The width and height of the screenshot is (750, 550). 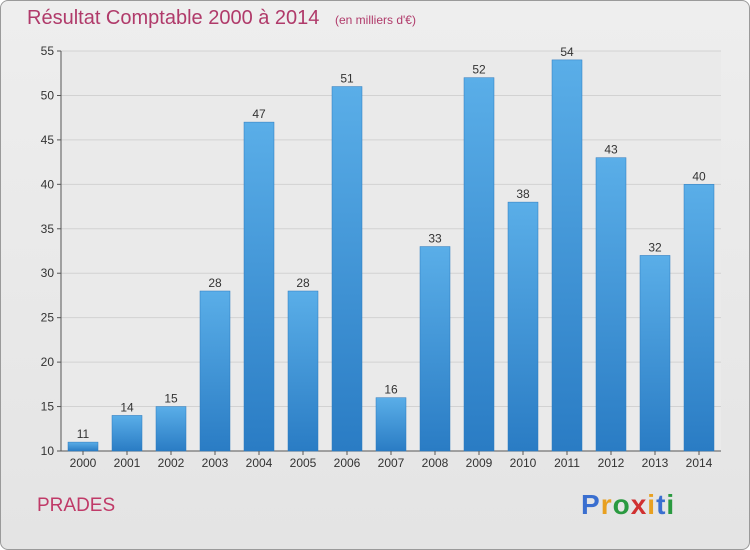 What do you see at coordinates (173, 18) in the screenshot?
I see `chart-title-text: Résultat Comptable 2000 à 2014` at bounding box center [173, 18].